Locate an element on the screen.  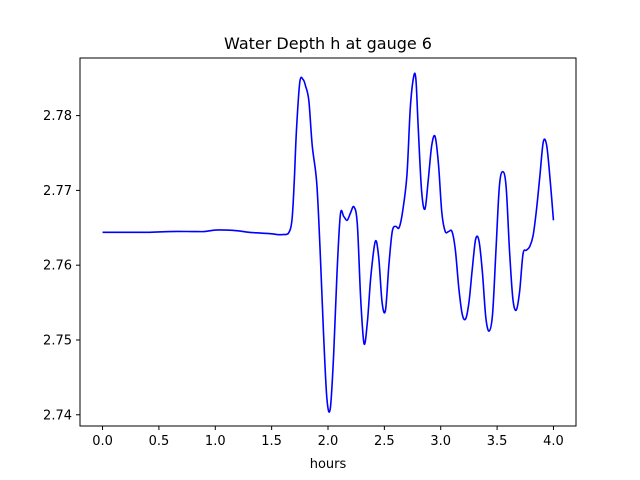
x-tick-label: 2.0 is located at coordinates (328, 441).